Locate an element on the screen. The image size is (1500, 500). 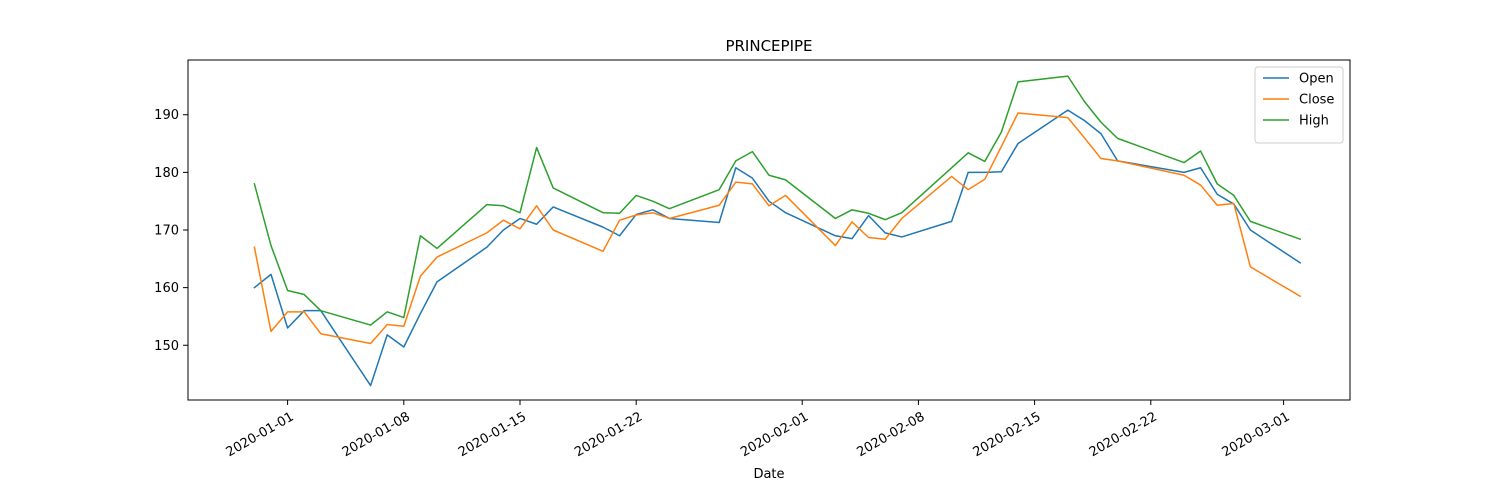
legend-label-open: Open is located at coordinates (1316, 79).